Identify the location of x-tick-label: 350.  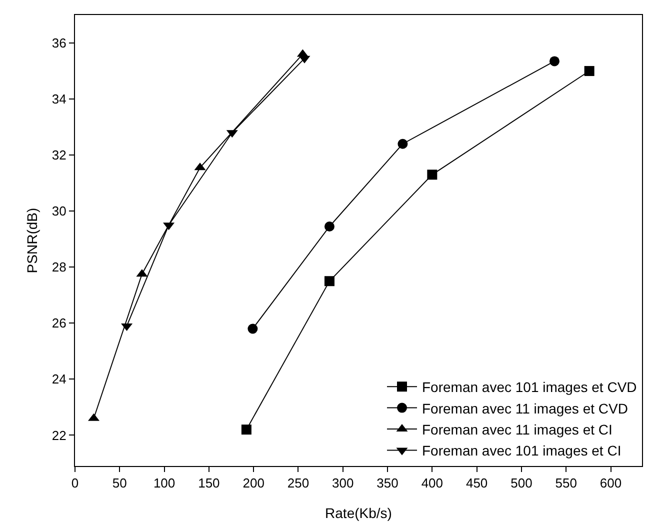
(387, 483).